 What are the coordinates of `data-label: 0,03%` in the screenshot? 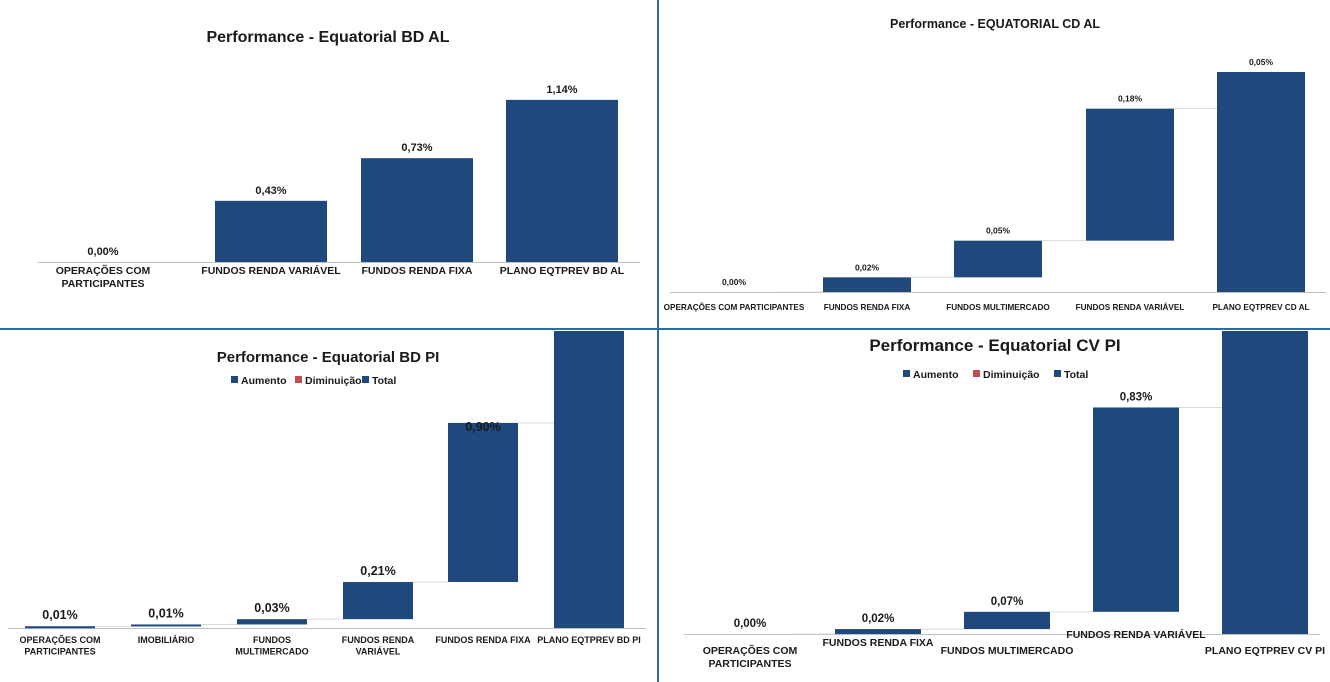 It's located at (271, 608).